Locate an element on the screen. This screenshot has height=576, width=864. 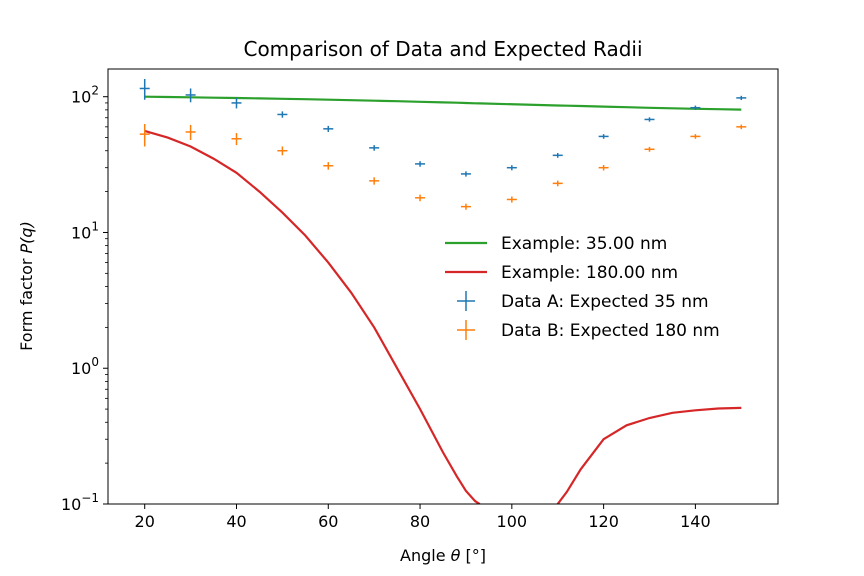
legend-label: Example: 180.00 nm is located at coordinates (589, 273).